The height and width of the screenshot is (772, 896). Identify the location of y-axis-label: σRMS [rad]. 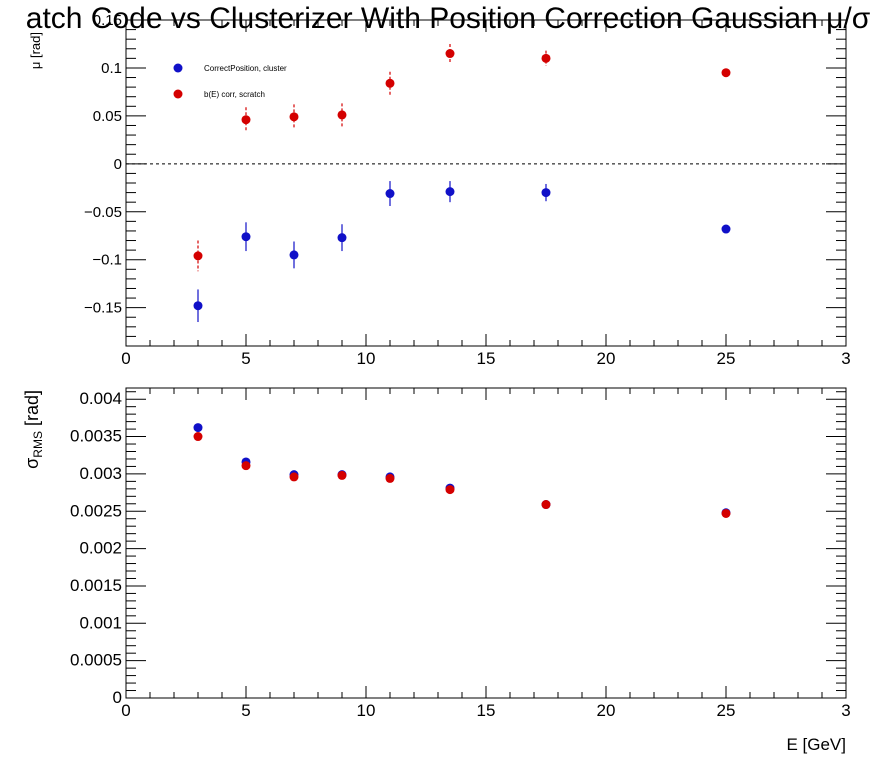
(33, 429).